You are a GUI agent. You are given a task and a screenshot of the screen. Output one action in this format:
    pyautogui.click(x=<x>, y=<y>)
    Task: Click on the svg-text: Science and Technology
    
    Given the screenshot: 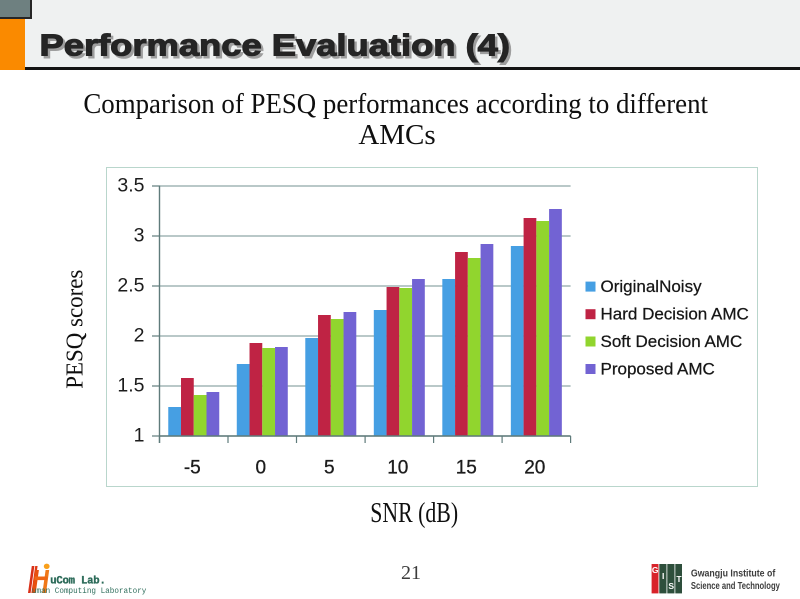 What is the action you would take?
    pyautogui.click(x=735, y=586)
    